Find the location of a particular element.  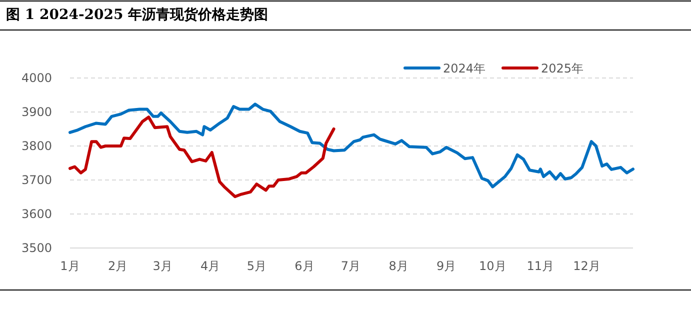

xtick: 12月 is located at coordinates (586, 266).